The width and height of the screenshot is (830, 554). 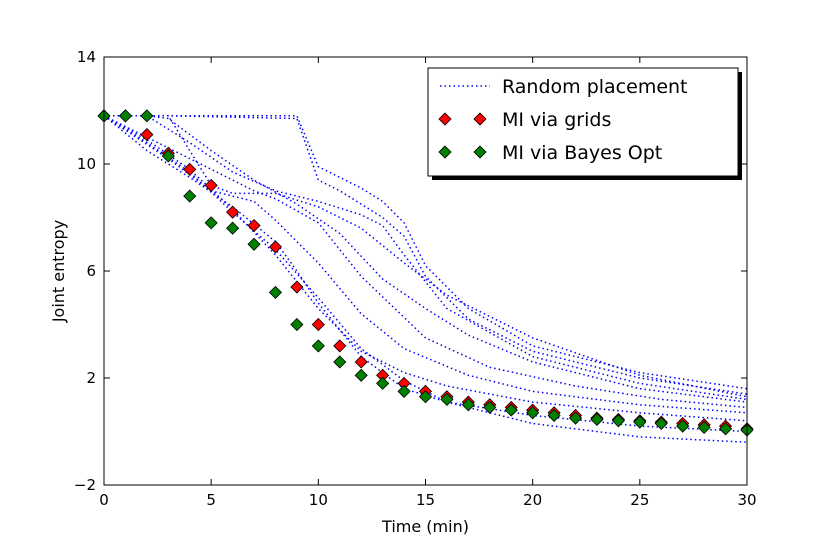 I want to click on x-tick-label-20: 20, so click(x=532, y=500).